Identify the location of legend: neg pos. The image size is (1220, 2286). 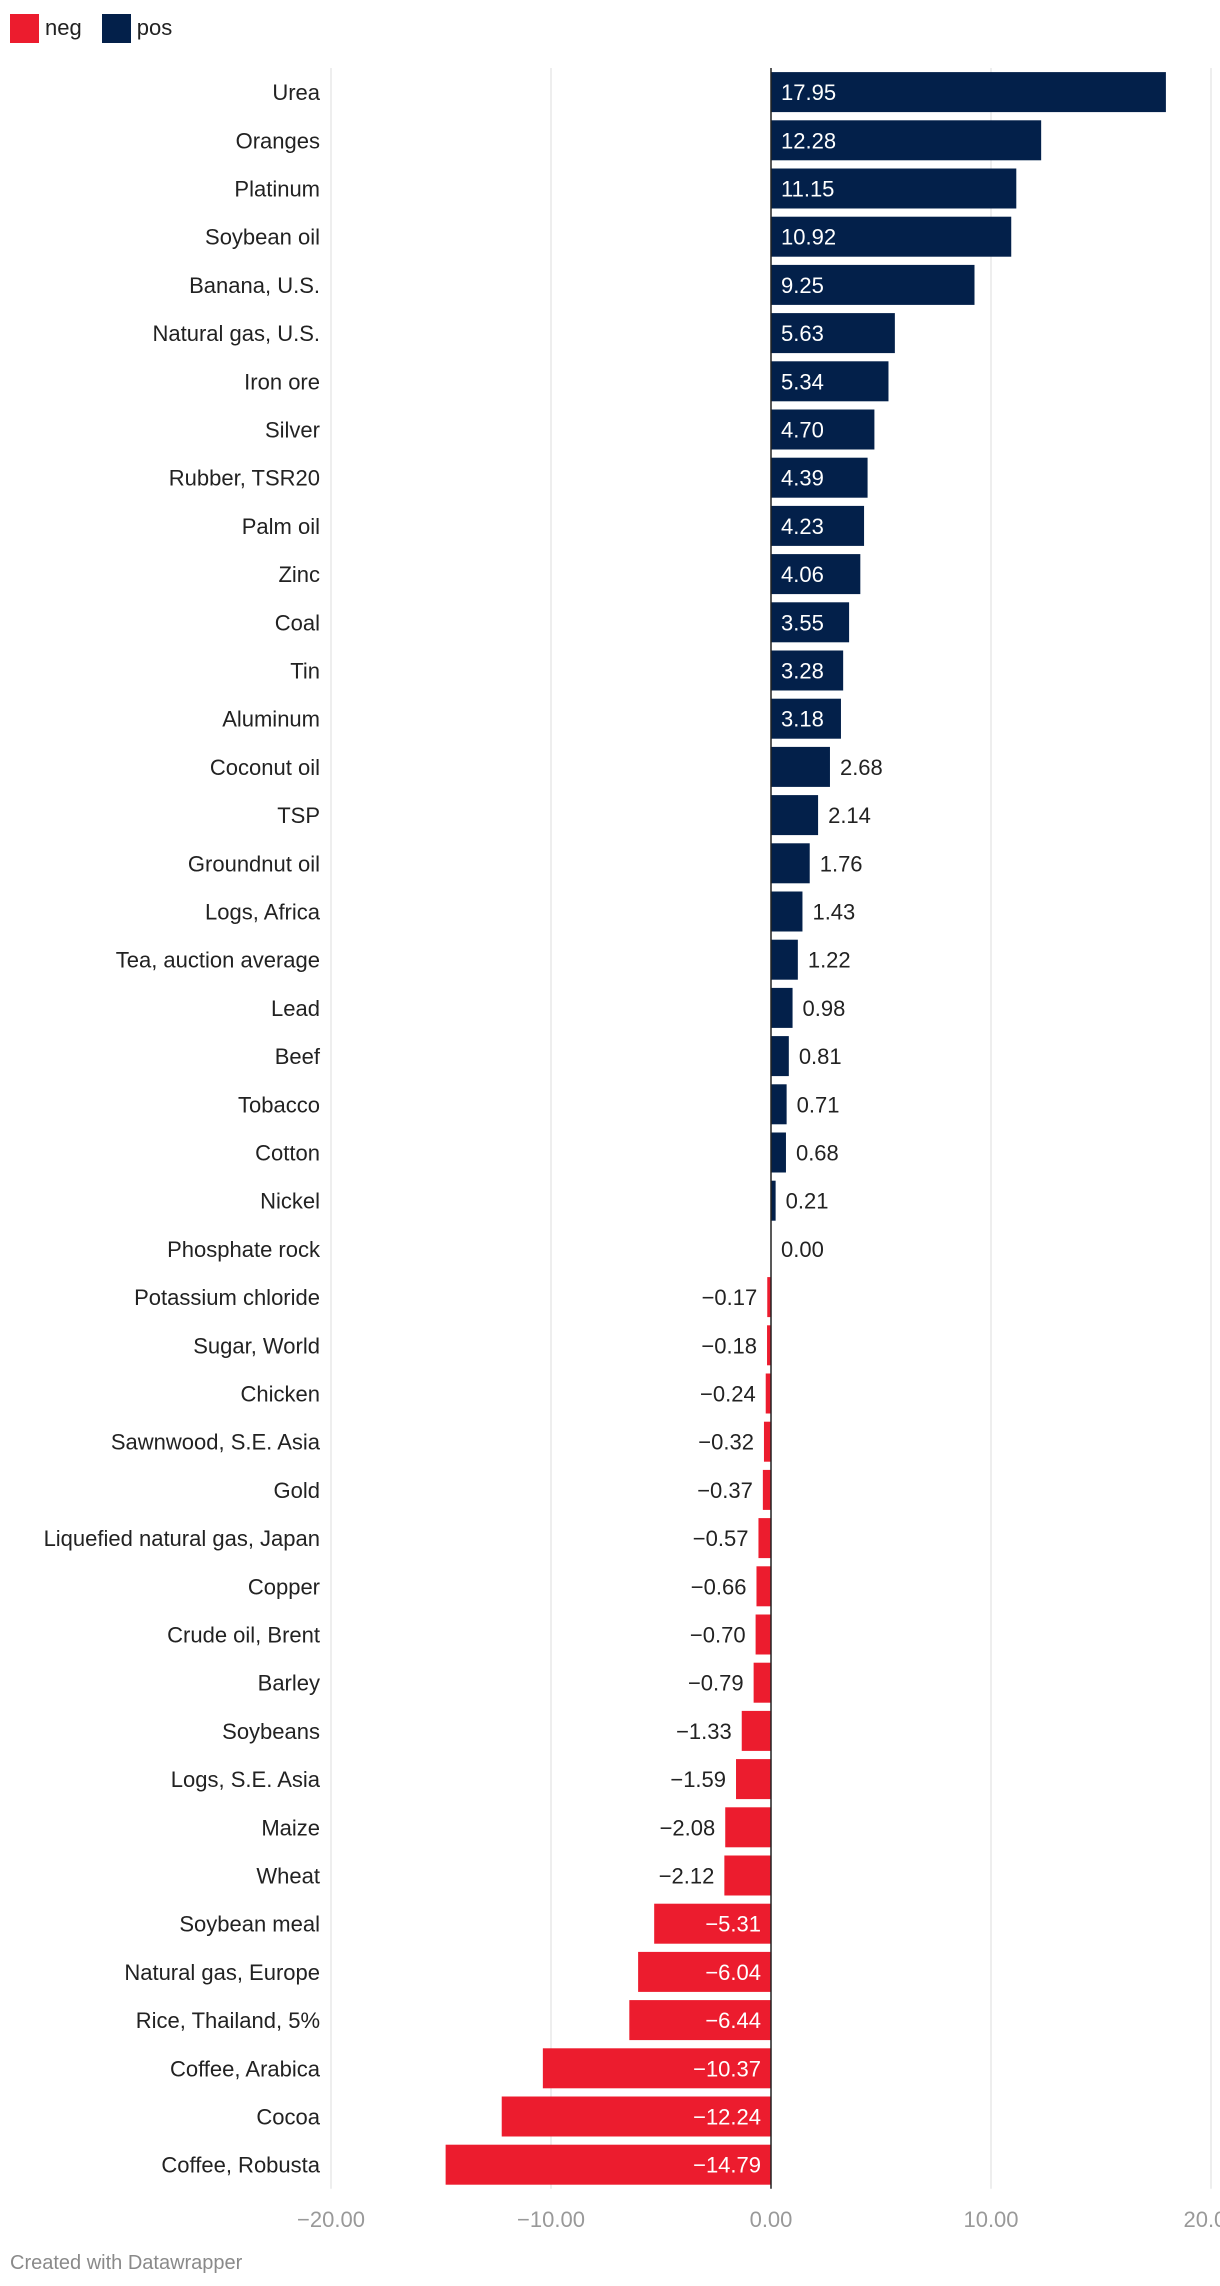
(101, 28).